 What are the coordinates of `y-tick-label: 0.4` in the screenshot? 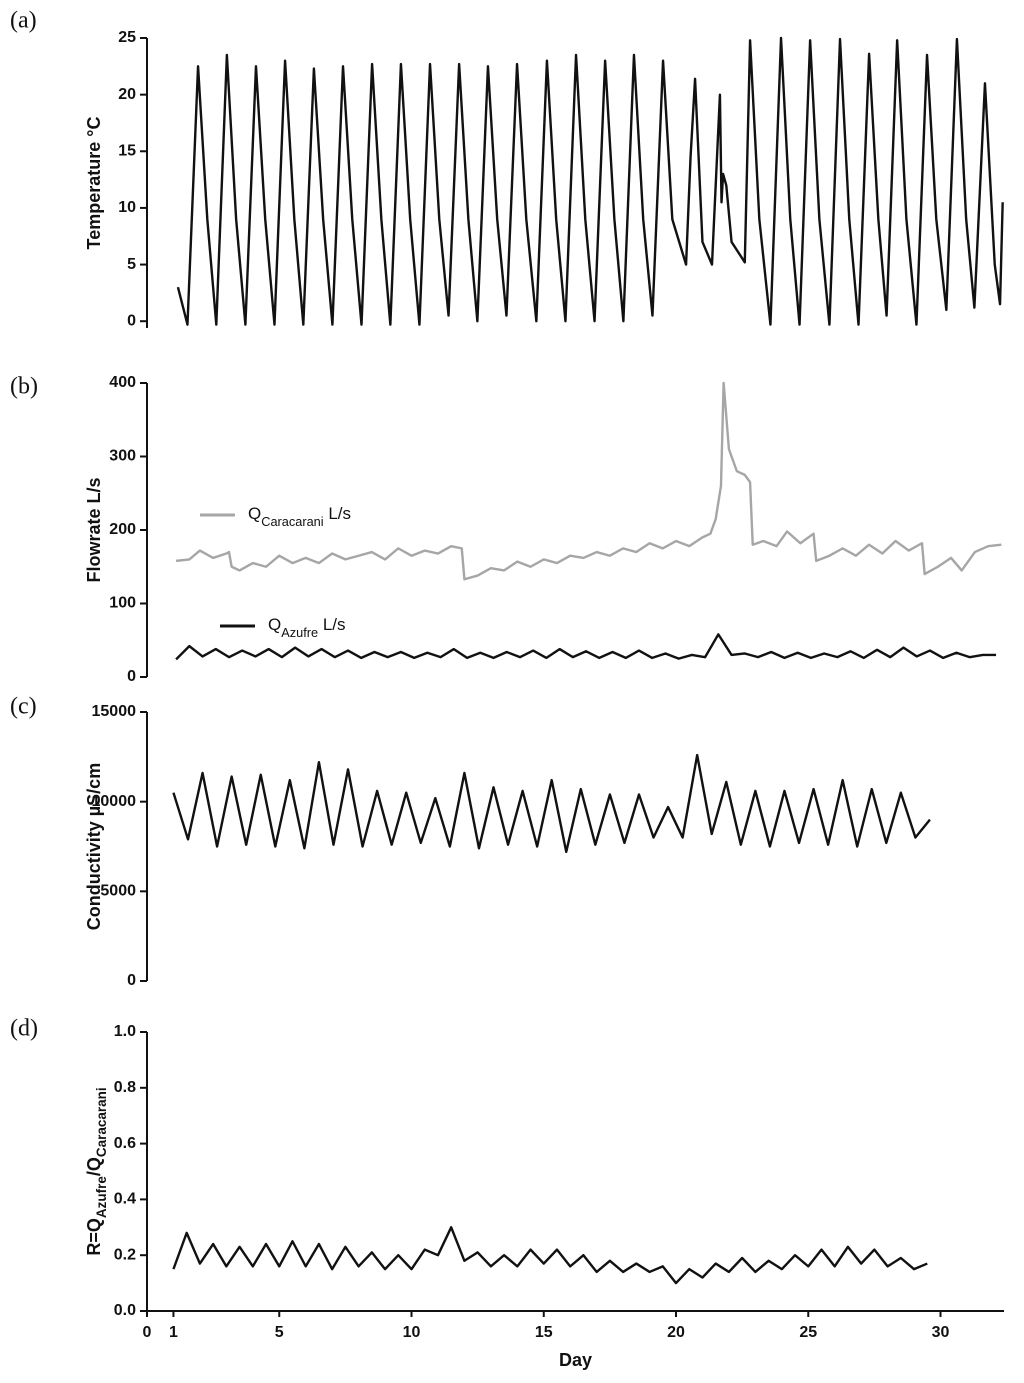 It's located at (125, 1199).